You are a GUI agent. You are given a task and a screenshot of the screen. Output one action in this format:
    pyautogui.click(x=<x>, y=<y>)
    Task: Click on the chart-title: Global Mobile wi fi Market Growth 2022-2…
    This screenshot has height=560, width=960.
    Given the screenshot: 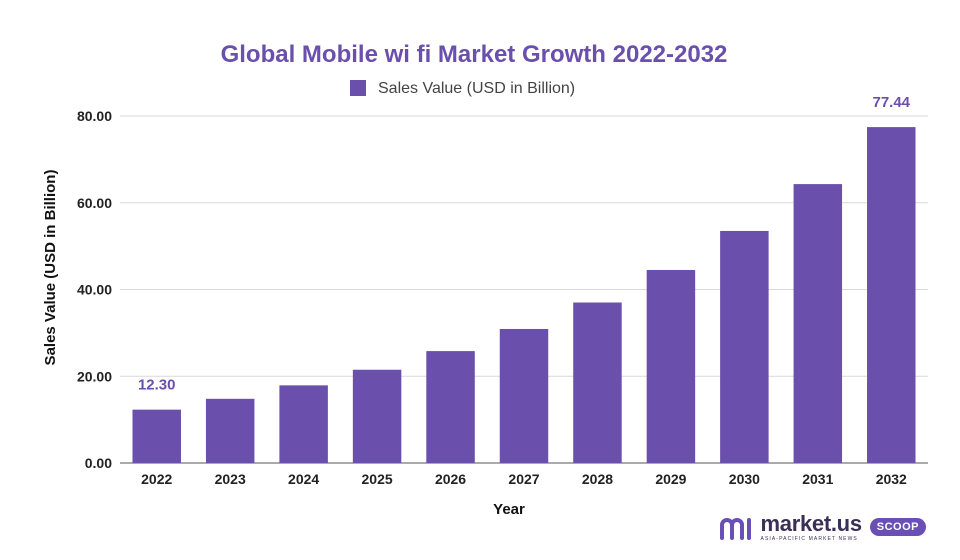 What is the action you would take?
    pyautogui.click(x=474, y=54)
    